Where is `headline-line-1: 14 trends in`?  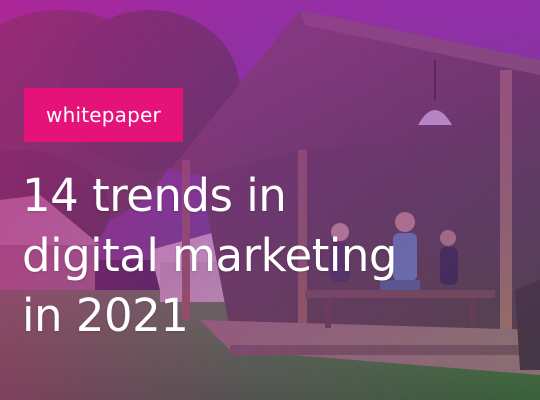 headline-line-1: 14 trends in is located at coordinates (154, 195).